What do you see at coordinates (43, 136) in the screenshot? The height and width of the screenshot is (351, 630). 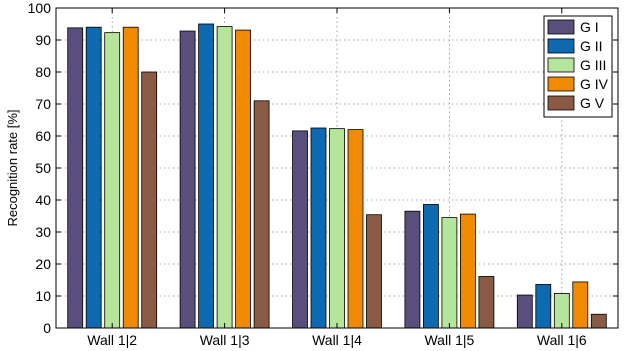 I see `y-tick-label: 60` at bounding box center [43, 136].